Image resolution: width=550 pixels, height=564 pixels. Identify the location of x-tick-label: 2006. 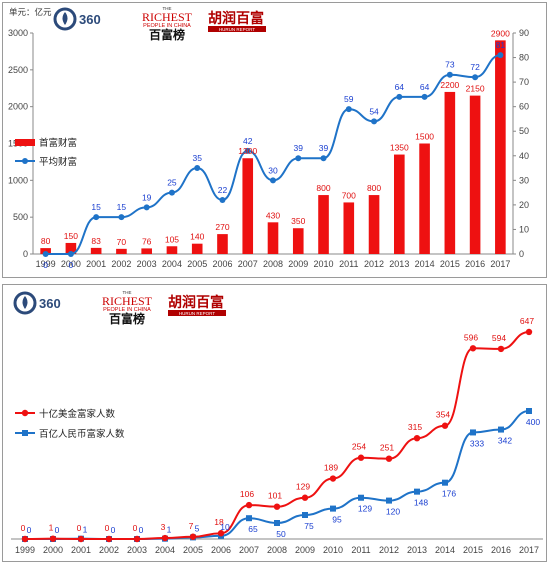
(221, 550).